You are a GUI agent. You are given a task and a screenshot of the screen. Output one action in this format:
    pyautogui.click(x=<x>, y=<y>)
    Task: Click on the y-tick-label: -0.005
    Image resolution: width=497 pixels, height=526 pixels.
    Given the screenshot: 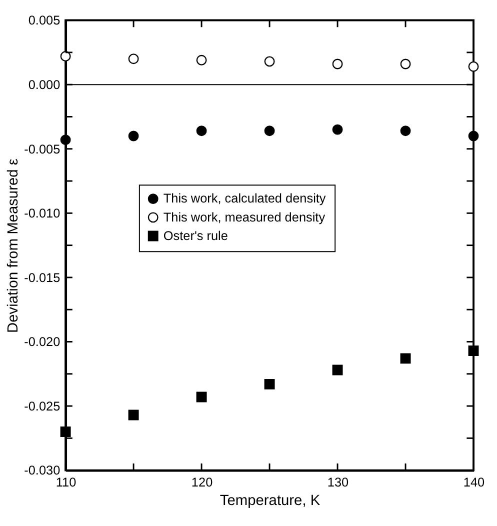 What is the action you would take?
    pyautogui.click(x=42, y=148)
    